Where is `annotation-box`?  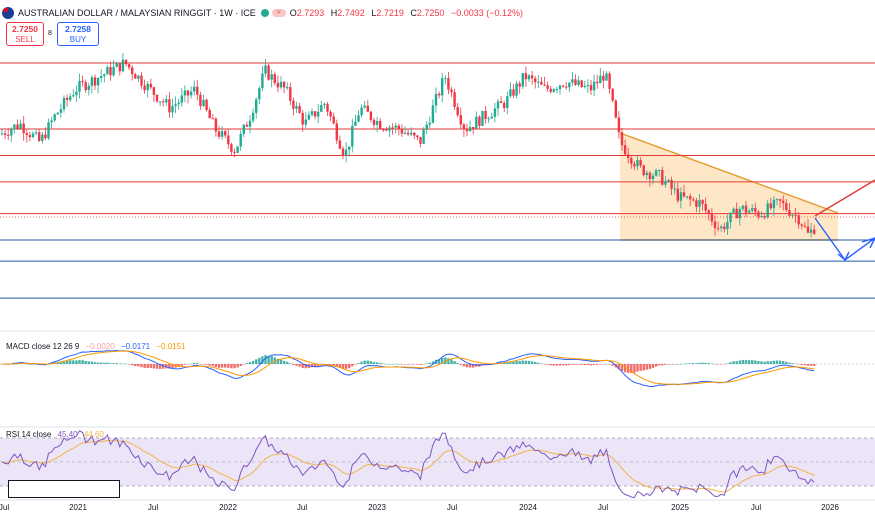 annotation-box is located at coordinates (64, 489).